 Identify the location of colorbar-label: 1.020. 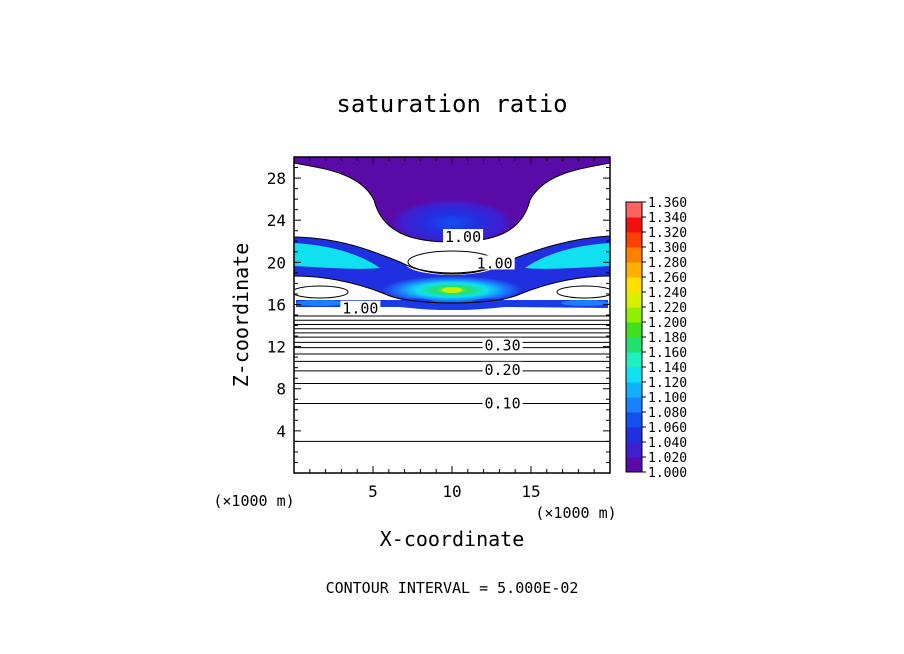
(667, 458).